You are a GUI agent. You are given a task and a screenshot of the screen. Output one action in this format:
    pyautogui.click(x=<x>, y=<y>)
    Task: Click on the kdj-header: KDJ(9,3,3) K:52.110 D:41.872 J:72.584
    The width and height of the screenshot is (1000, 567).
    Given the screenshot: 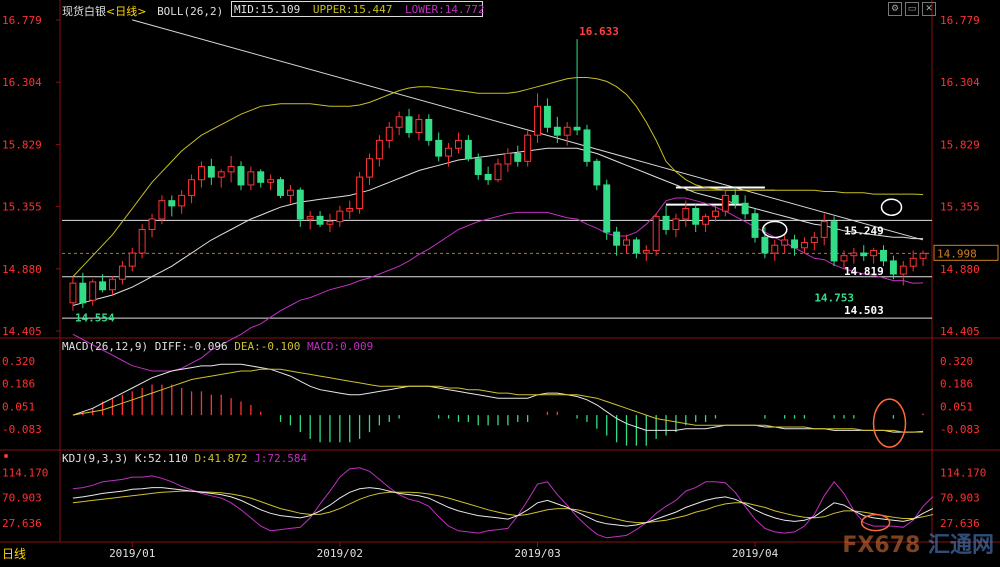 What is the action you would take?
    pyautogui.click(x=184, y=458)
    